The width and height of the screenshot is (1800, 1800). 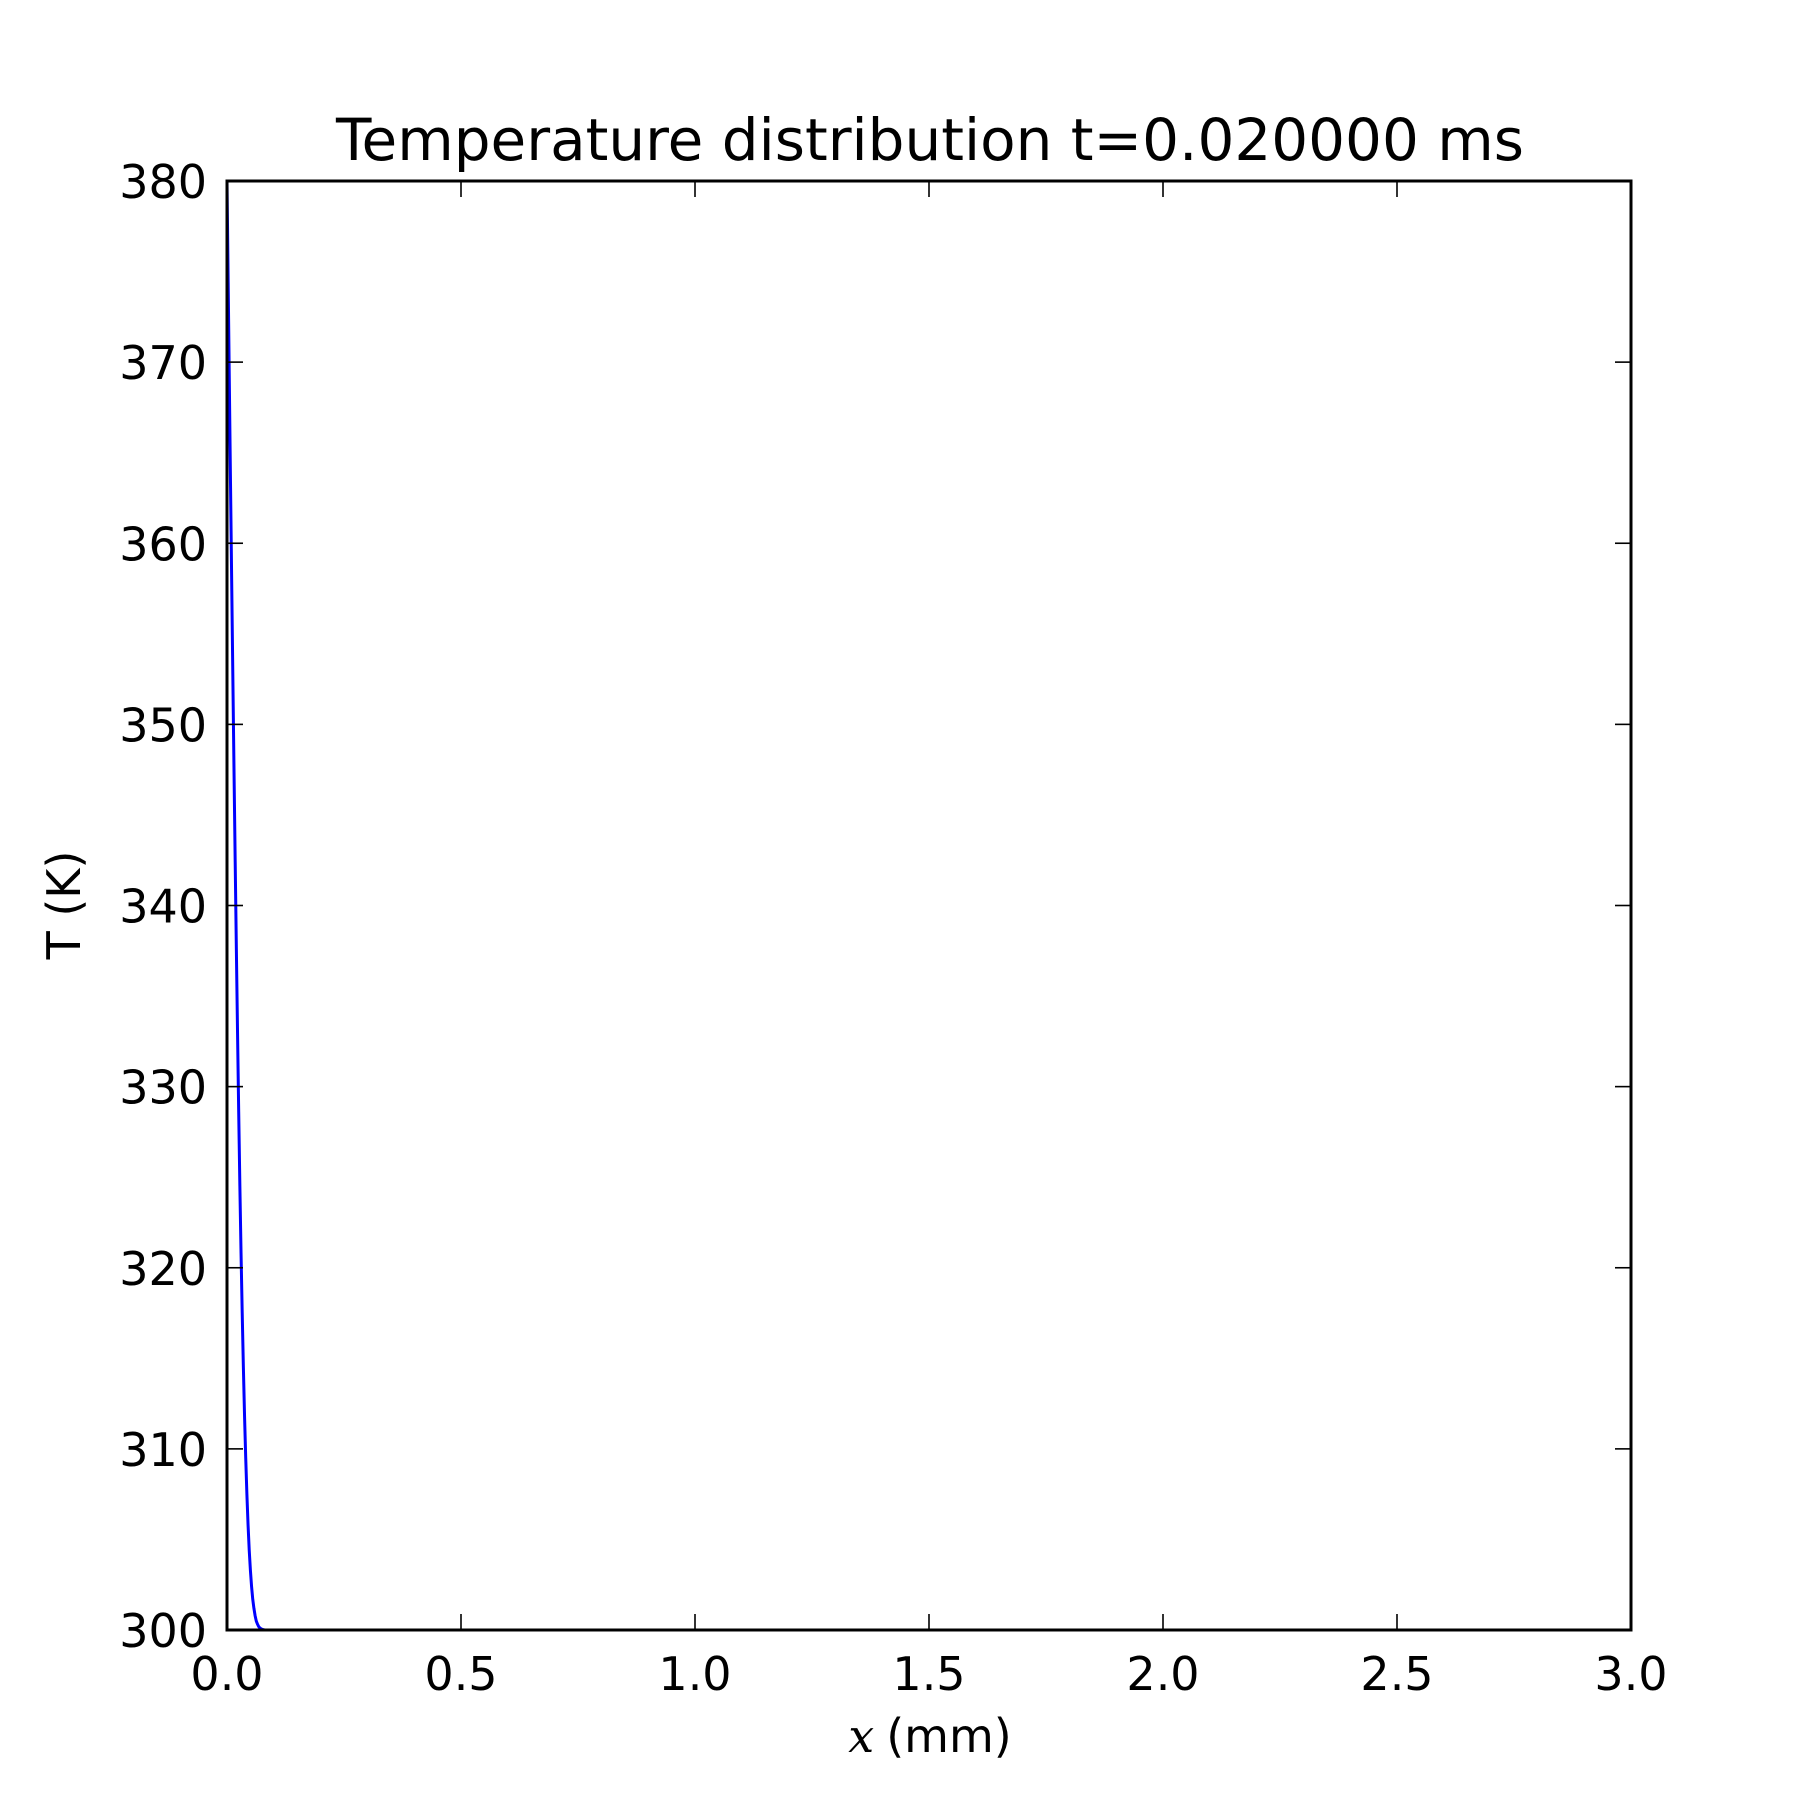 What do you see at coordinates (163, 182) in the screenshot?
I see `y-tick-label: 380` at bounding box center [163, 182].